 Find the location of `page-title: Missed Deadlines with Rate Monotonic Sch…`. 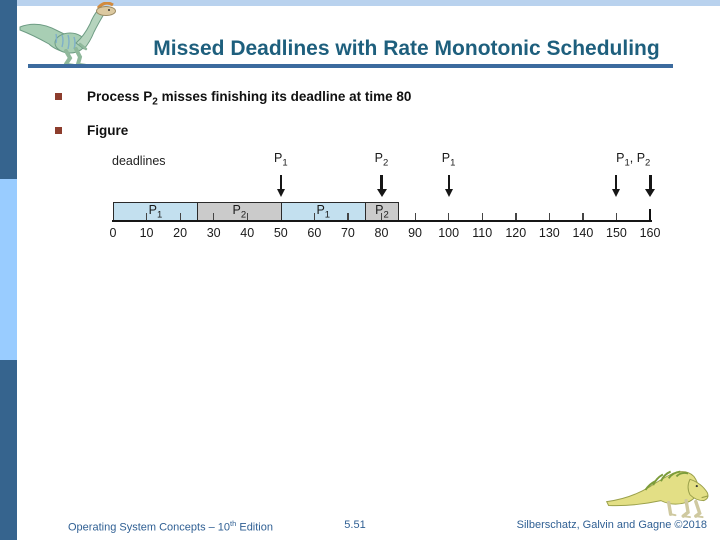

page-title: Missed Deadlines with Rate Monotonic Sch… is located at coordinates (406, 49).